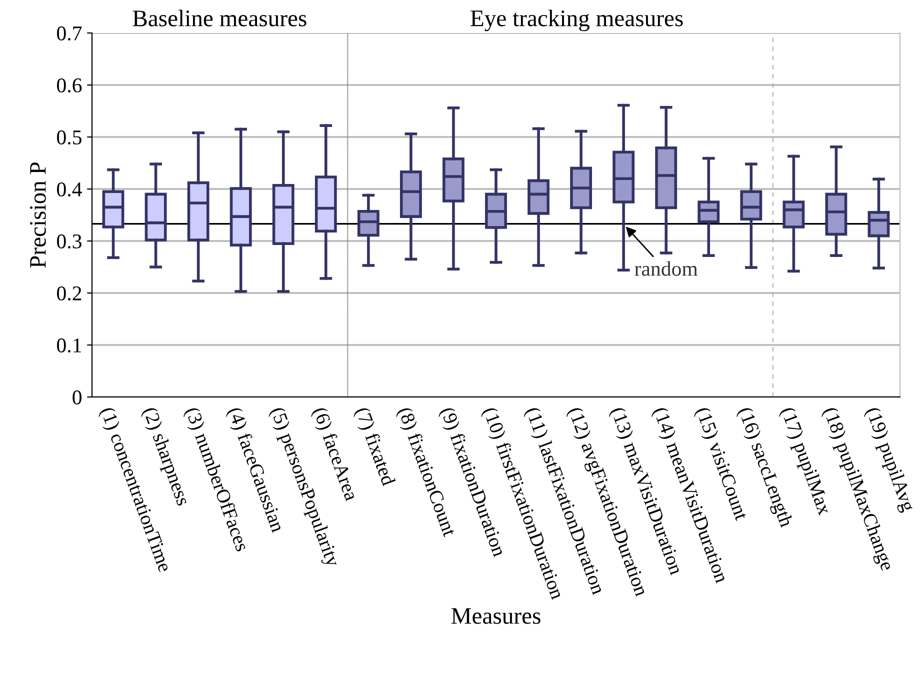 The width and height of the screenshot is (923, 699). I want to click on annotation: random, so click(666, 268).